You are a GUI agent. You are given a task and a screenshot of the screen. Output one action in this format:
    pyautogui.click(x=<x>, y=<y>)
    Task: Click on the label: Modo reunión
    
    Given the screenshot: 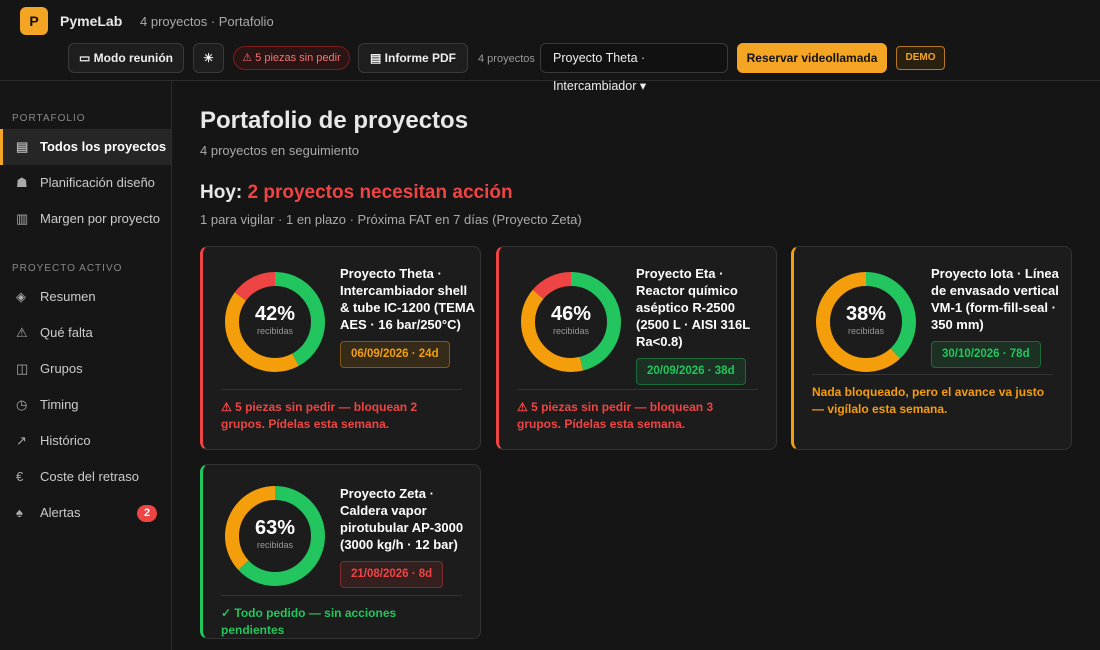 What is the action you would take?
    pyautogui.click(x=133, y=58)
    